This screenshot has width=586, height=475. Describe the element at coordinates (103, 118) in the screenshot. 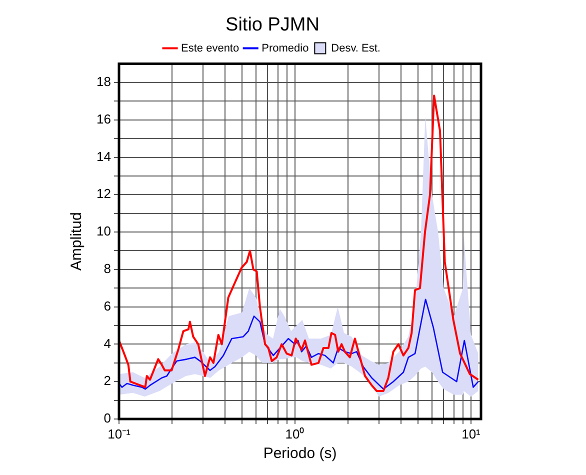

I see `y-tick-label: 16` at that location.